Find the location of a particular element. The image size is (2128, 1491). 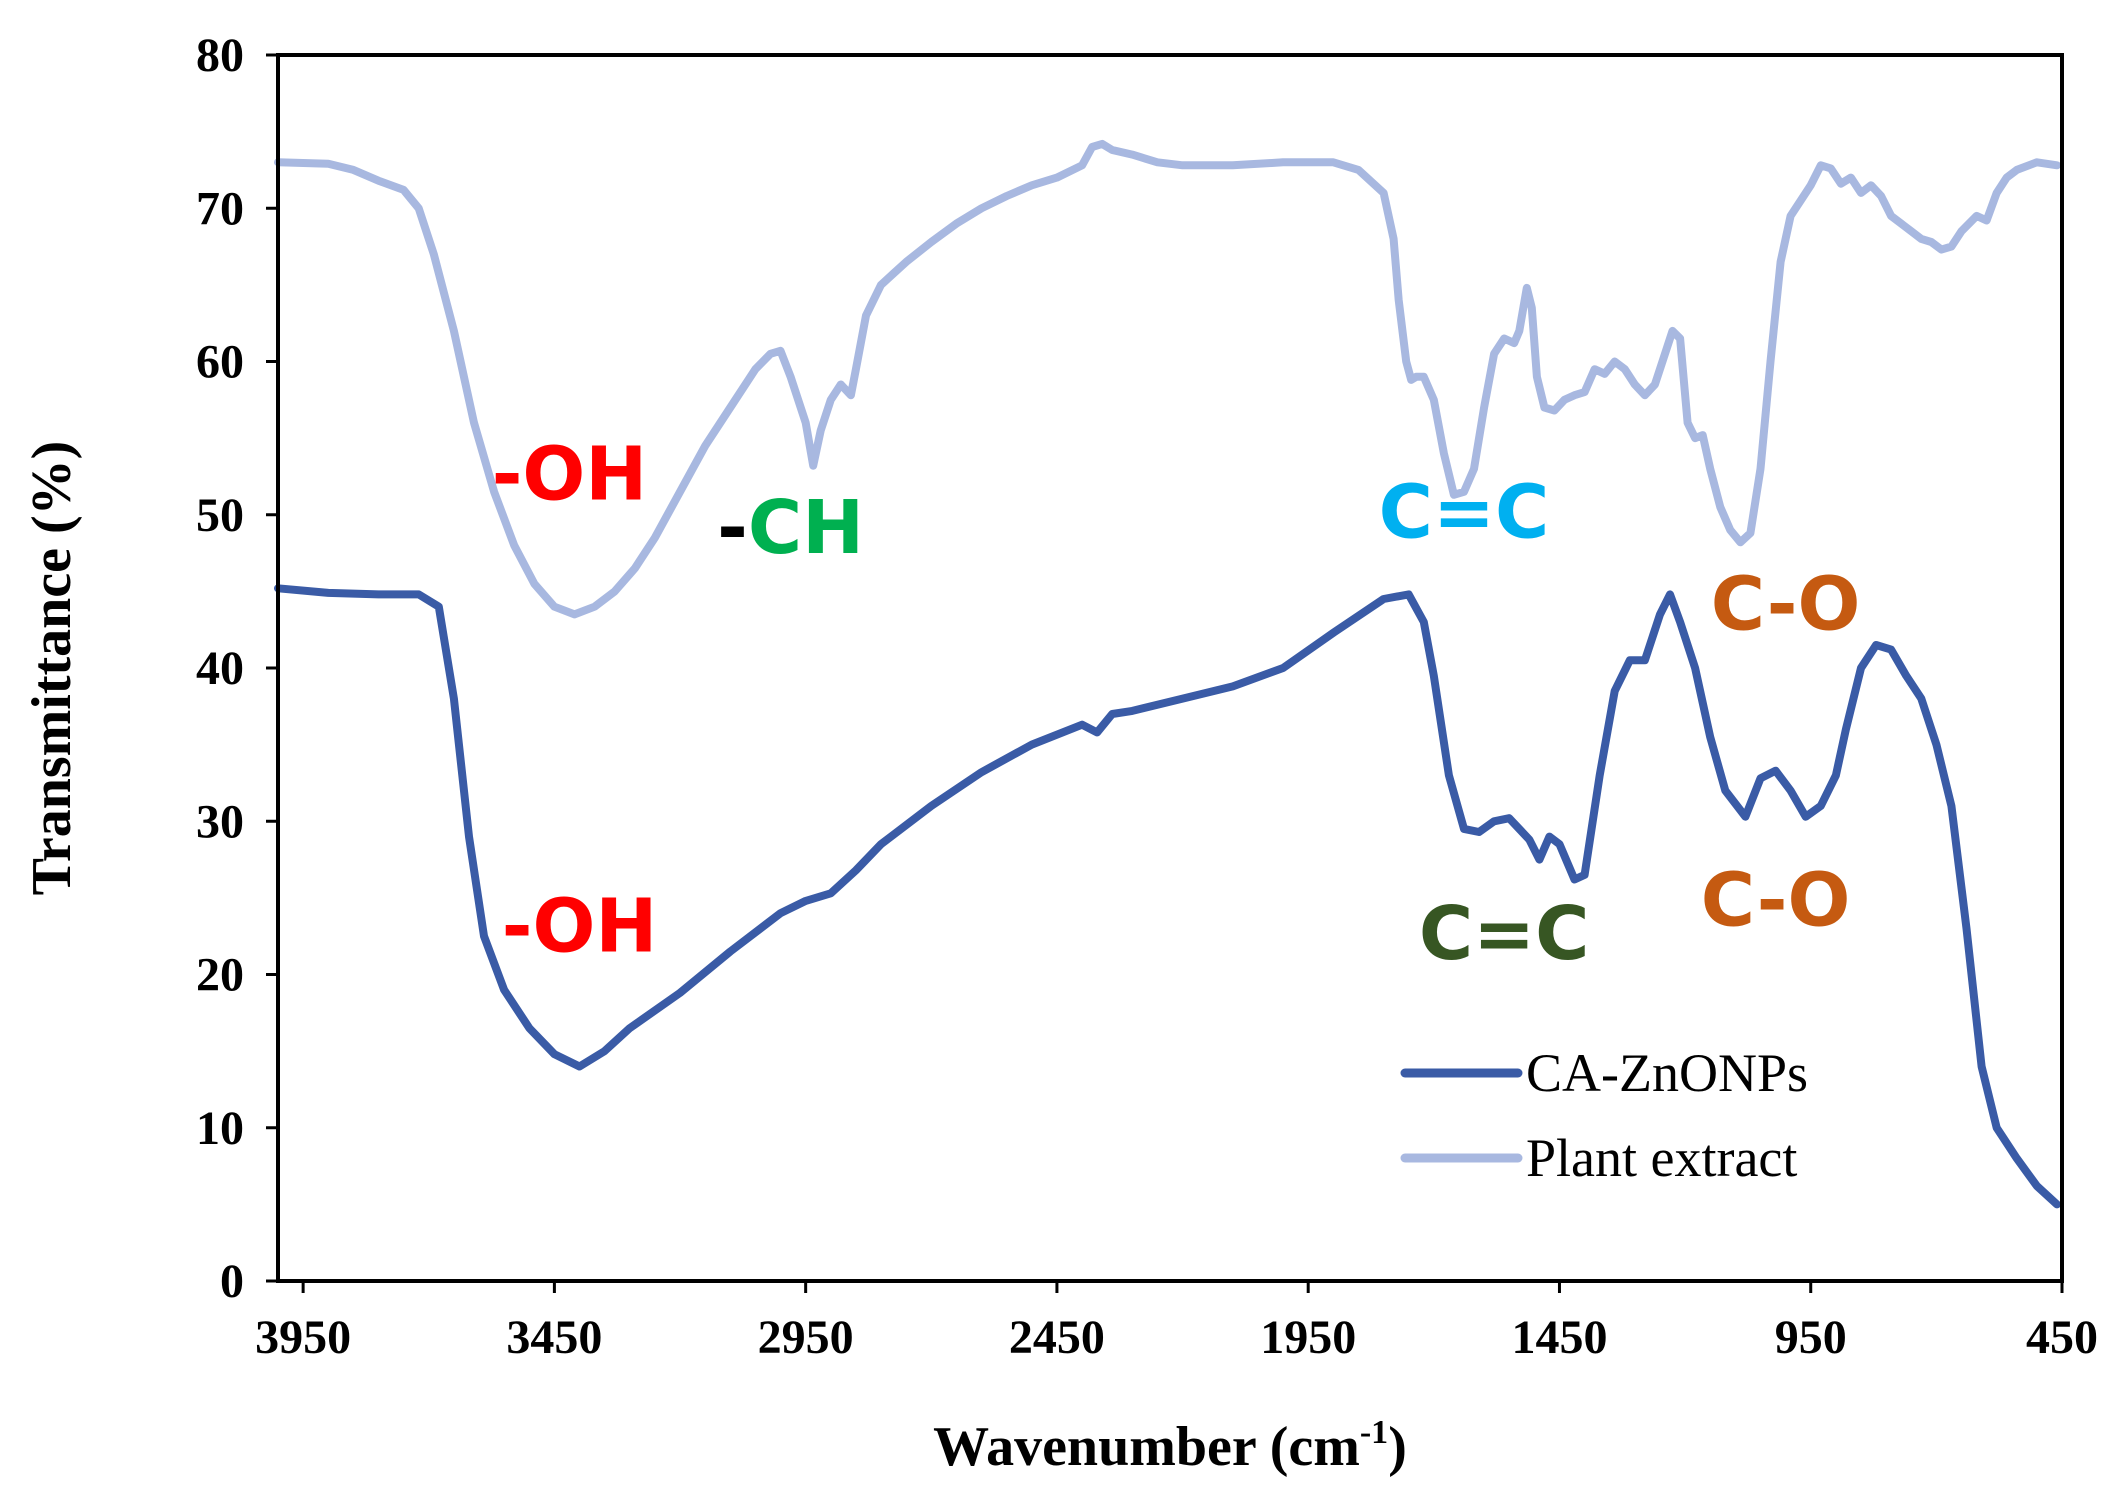

y-tick-label: 30 is located at coordinates (220, 821).